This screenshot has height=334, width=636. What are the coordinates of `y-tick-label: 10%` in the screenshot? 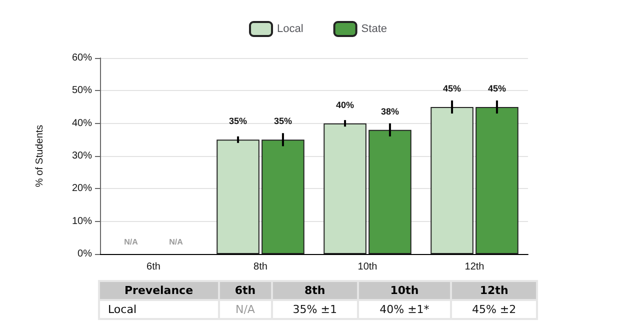 It's located at (82, 221).